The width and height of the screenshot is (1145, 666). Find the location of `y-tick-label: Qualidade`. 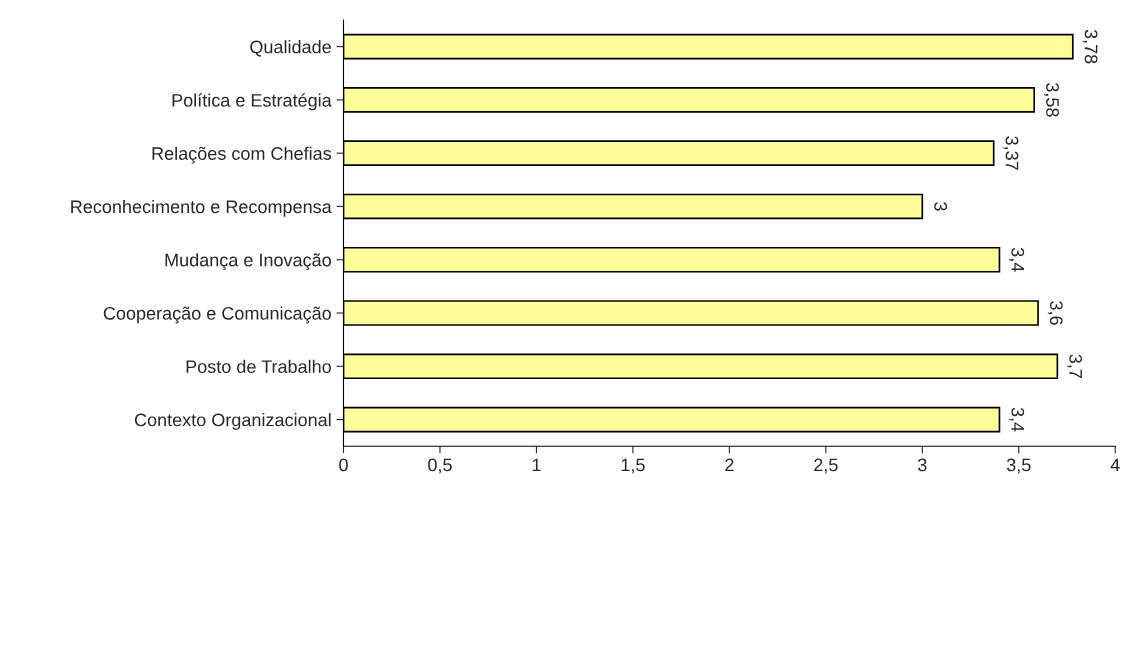

y-tick-label: Qualidade is located at coordinates (290, 48).